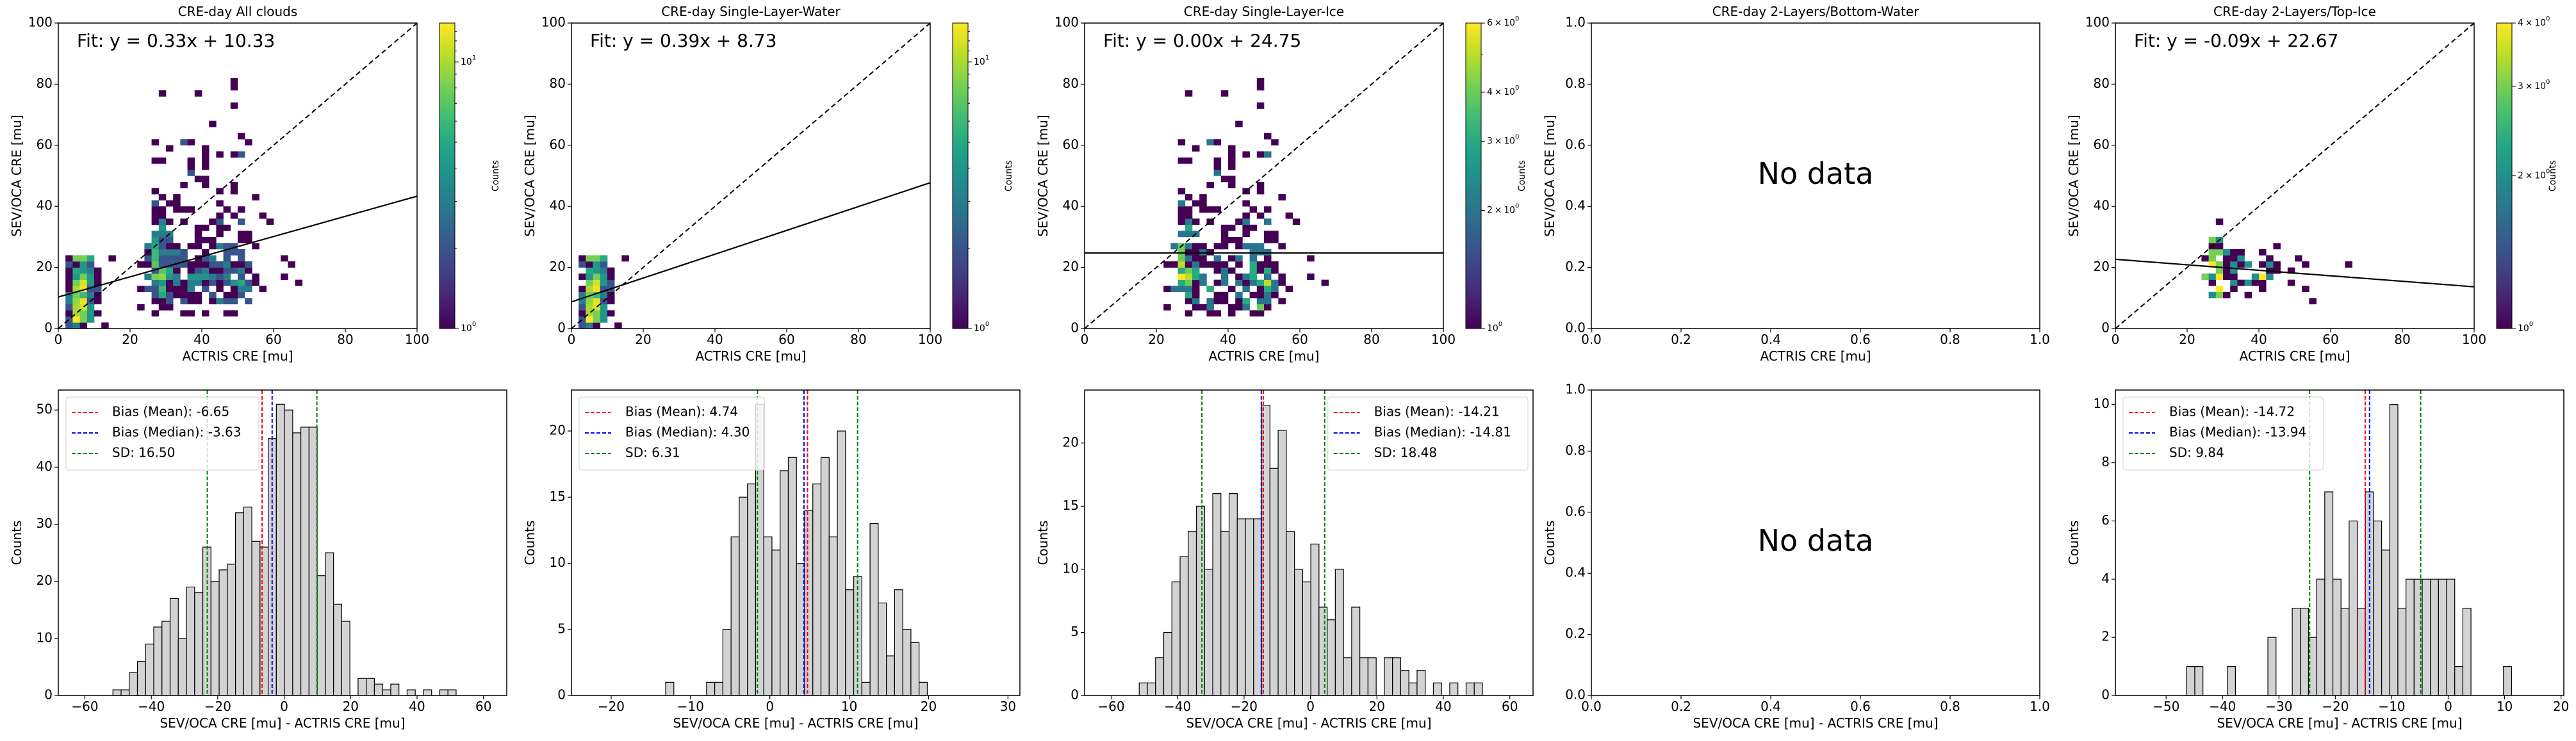  What do you see at coordinates (2505, 175) in the screenshot?
I see `colorbar` at bounding box center [2505, 175].